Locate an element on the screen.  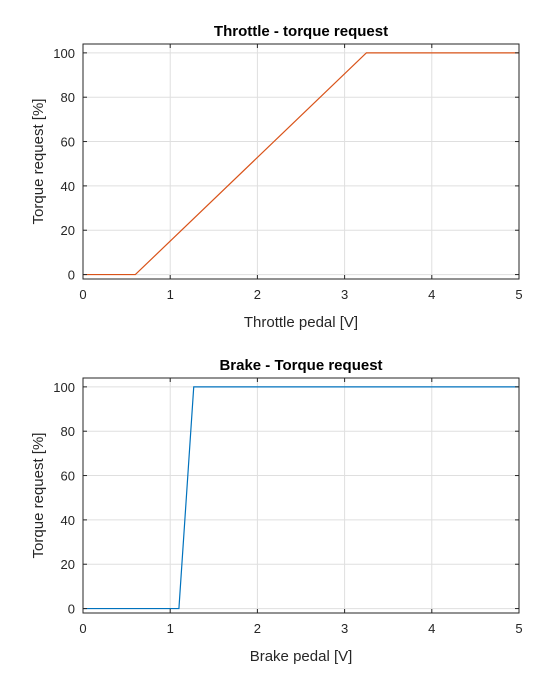
chart-title: Throttle - torque request is located at coordinates (301, 31).